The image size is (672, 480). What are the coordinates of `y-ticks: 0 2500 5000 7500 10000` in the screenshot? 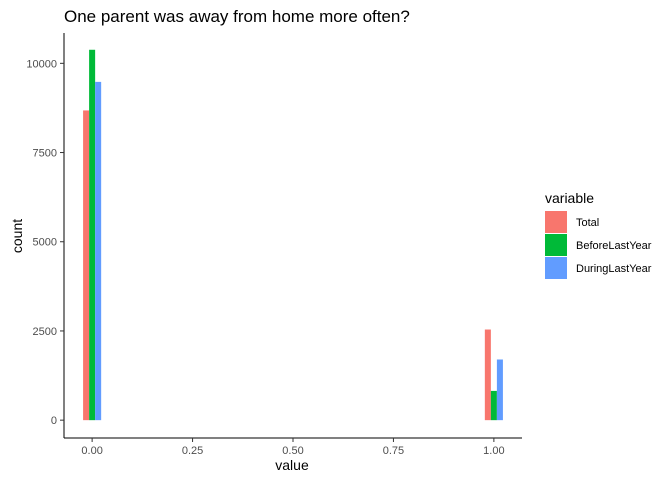 It's located at (45, 242).